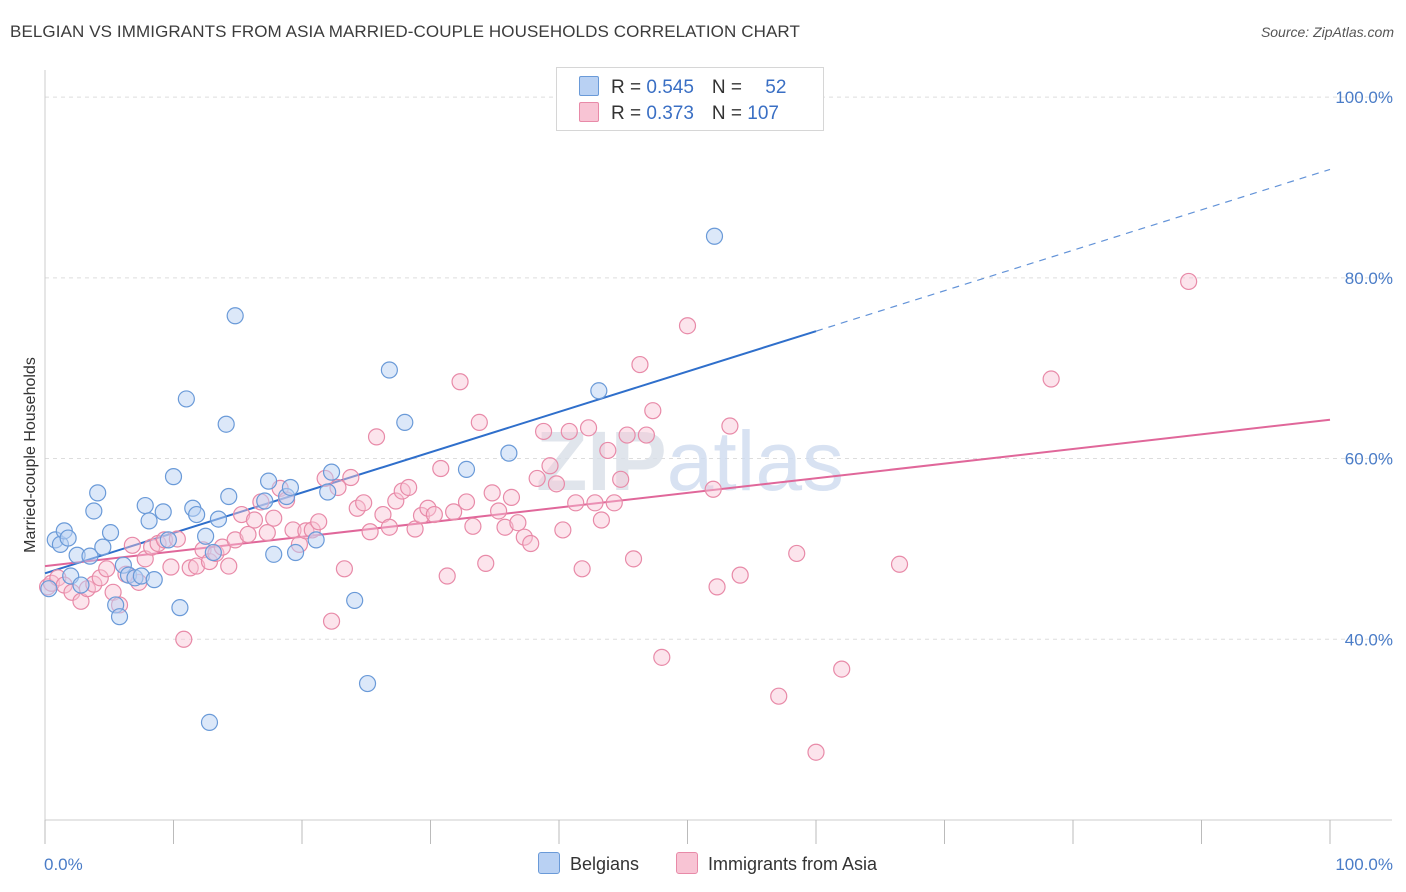 Image resolution: width=1406 pixels, height=892 pixels. I want to click on trend-line-belgians-extension, so click(1073, 250).